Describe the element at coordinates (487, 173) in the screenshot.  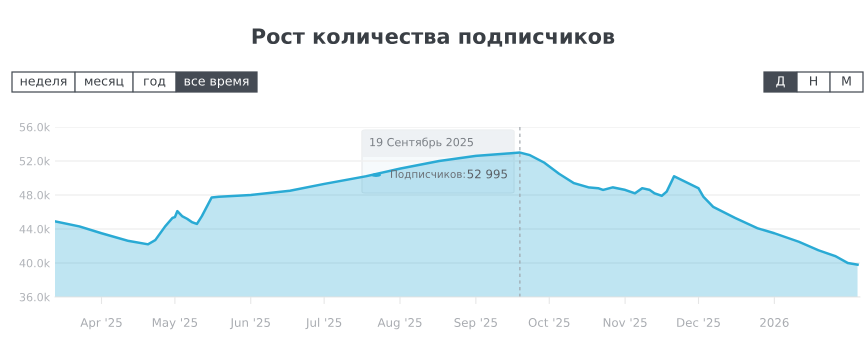
I see `annotation: 52 995` at that location.